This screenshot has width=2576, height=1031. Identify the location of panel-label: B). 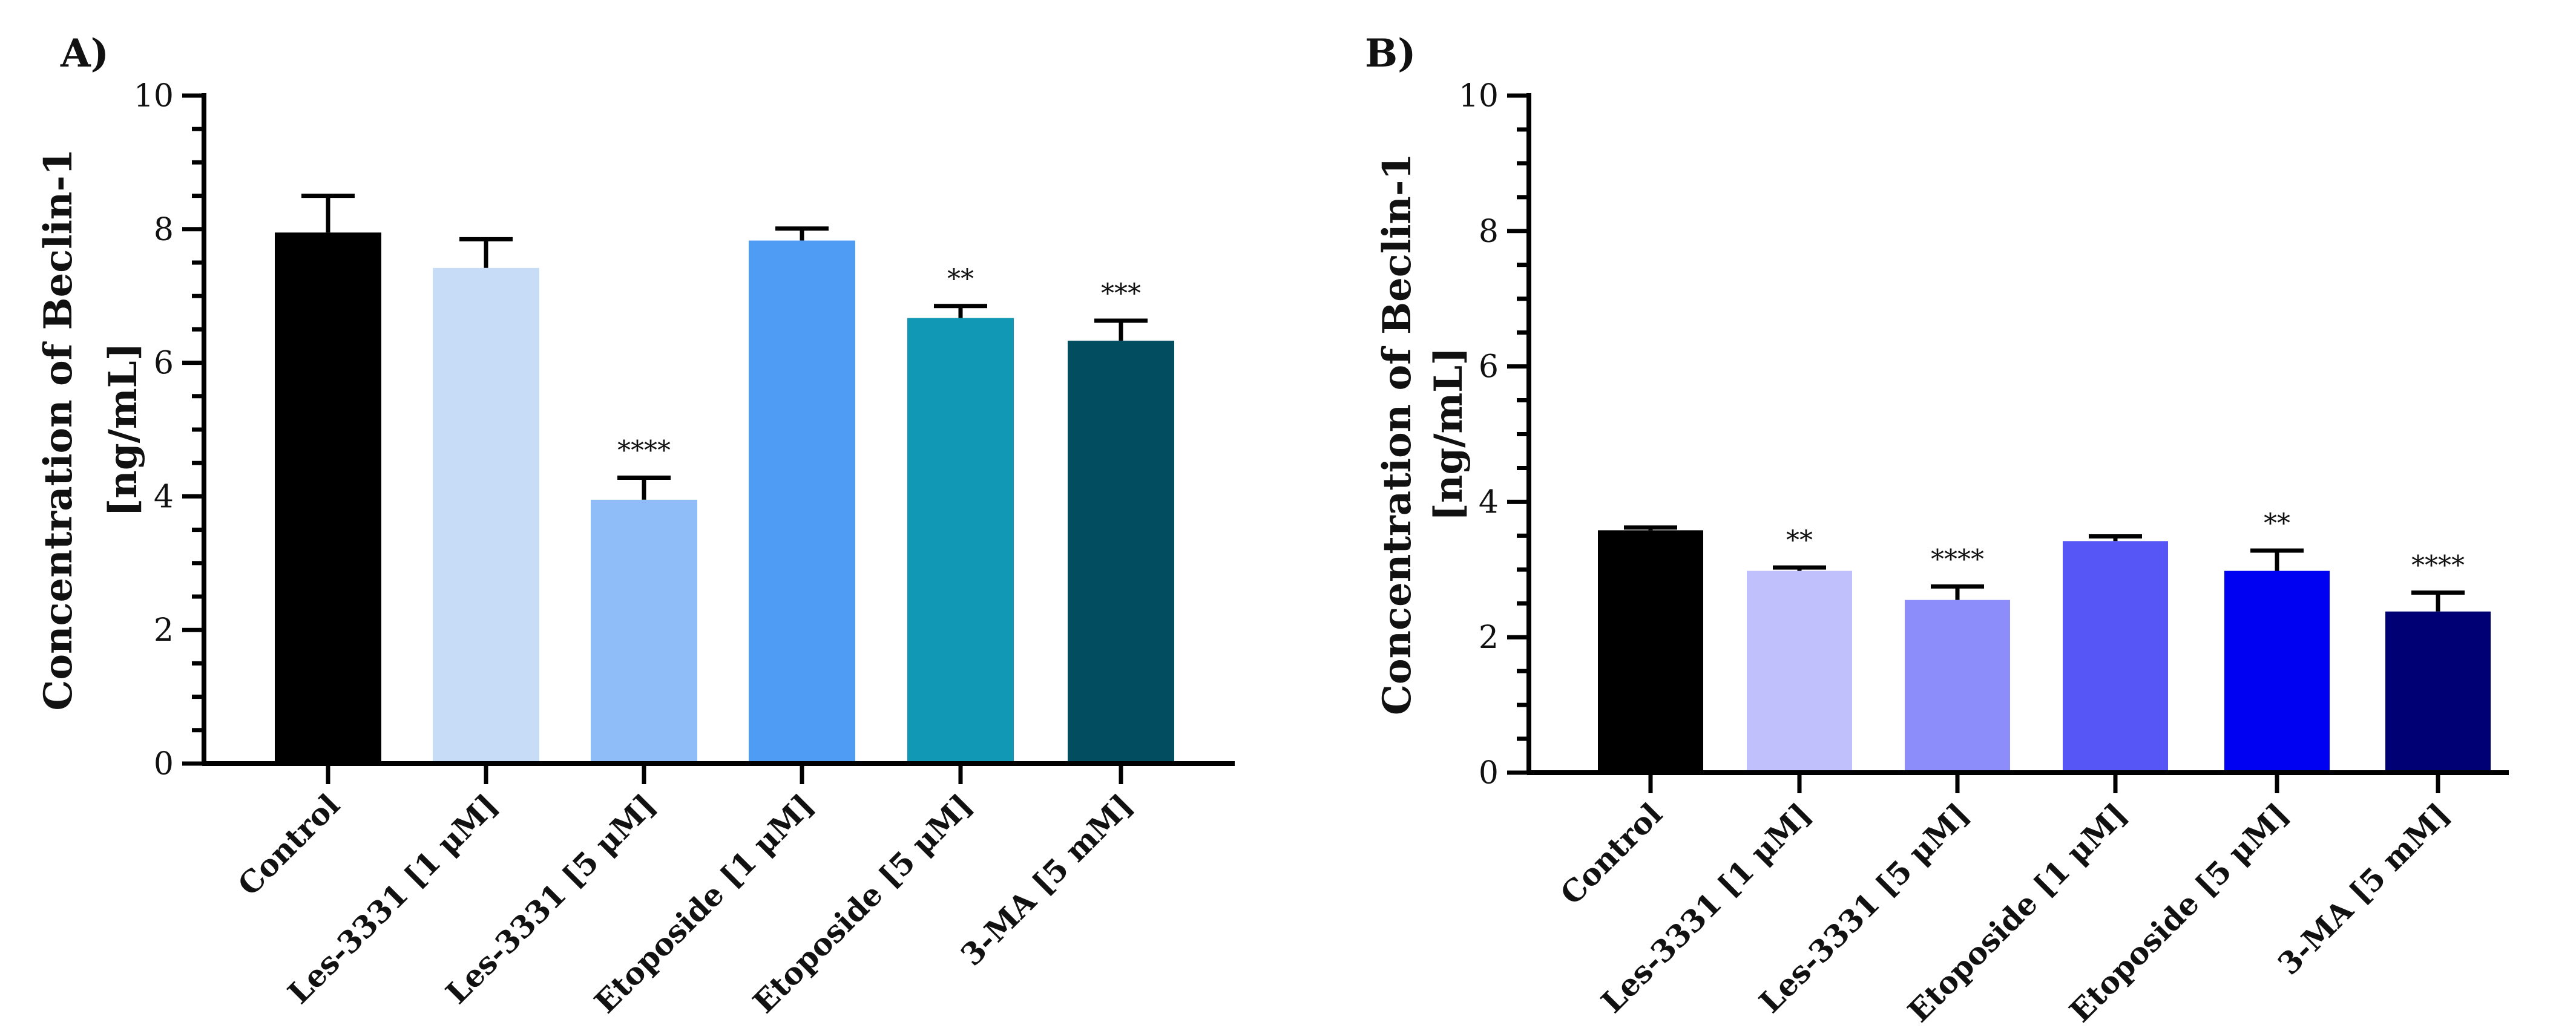
(1390, 53).